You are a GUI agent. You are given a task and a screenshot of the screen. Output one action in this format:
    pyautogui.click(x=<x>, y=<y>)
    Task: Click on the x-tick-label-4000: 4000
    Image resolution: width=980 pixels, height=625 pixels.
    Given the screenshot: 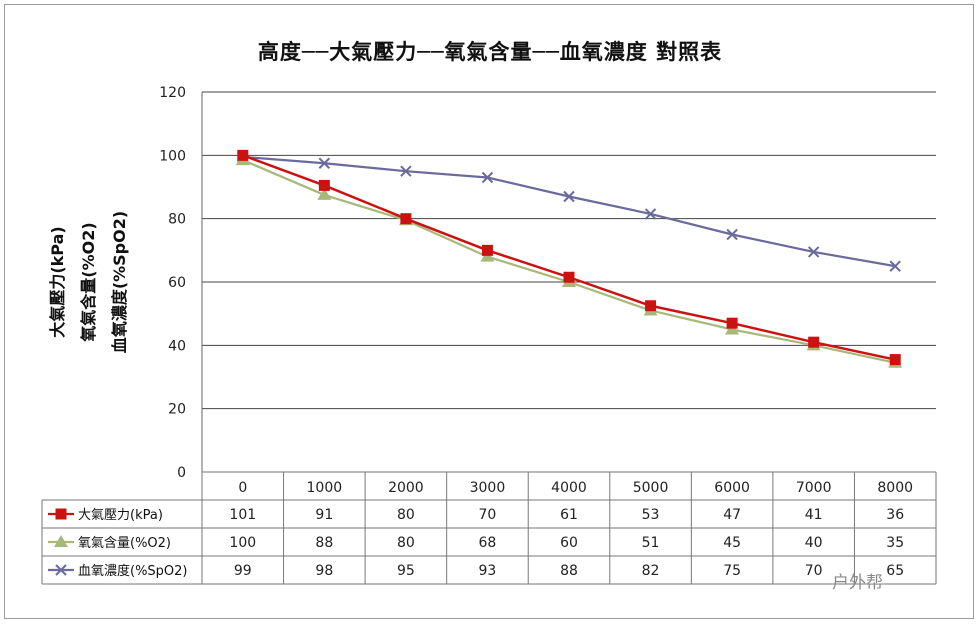 What is the action you would take?
    pyautogui.click(x=569, y=488)
    